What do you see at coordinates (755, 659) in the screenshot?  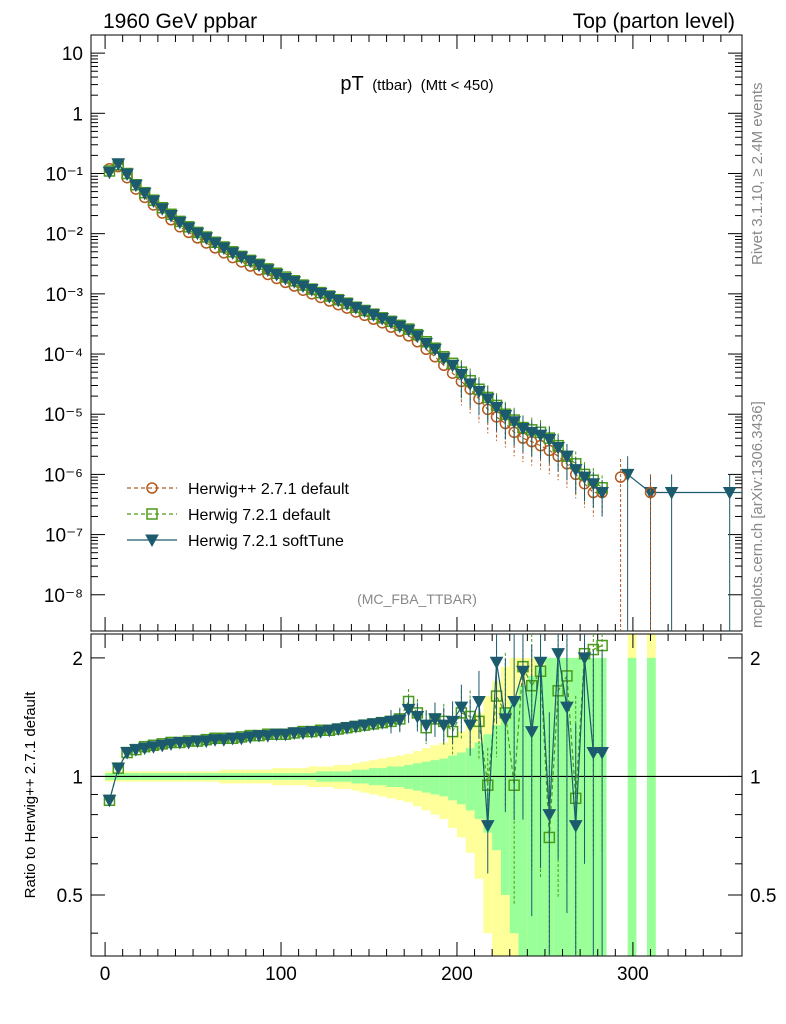 I see `ratio-tick-label-right: 2` at bounding box center [755, 659].